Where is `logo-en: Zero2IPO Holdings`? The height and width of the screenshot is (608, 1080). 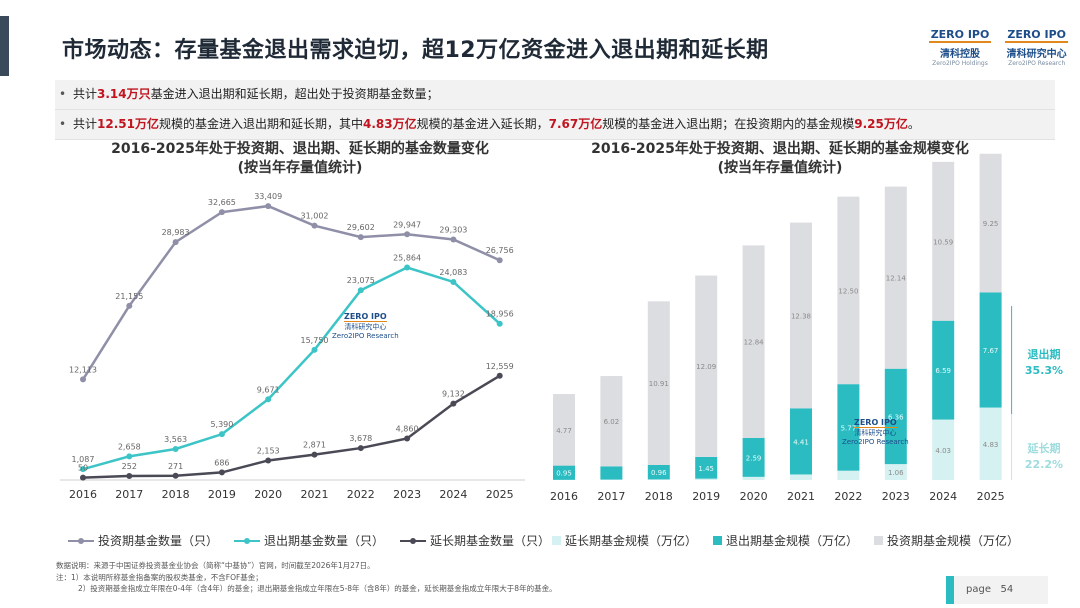
logo-en: Zero2IPO Holdings is located at coordinates (960, 63).